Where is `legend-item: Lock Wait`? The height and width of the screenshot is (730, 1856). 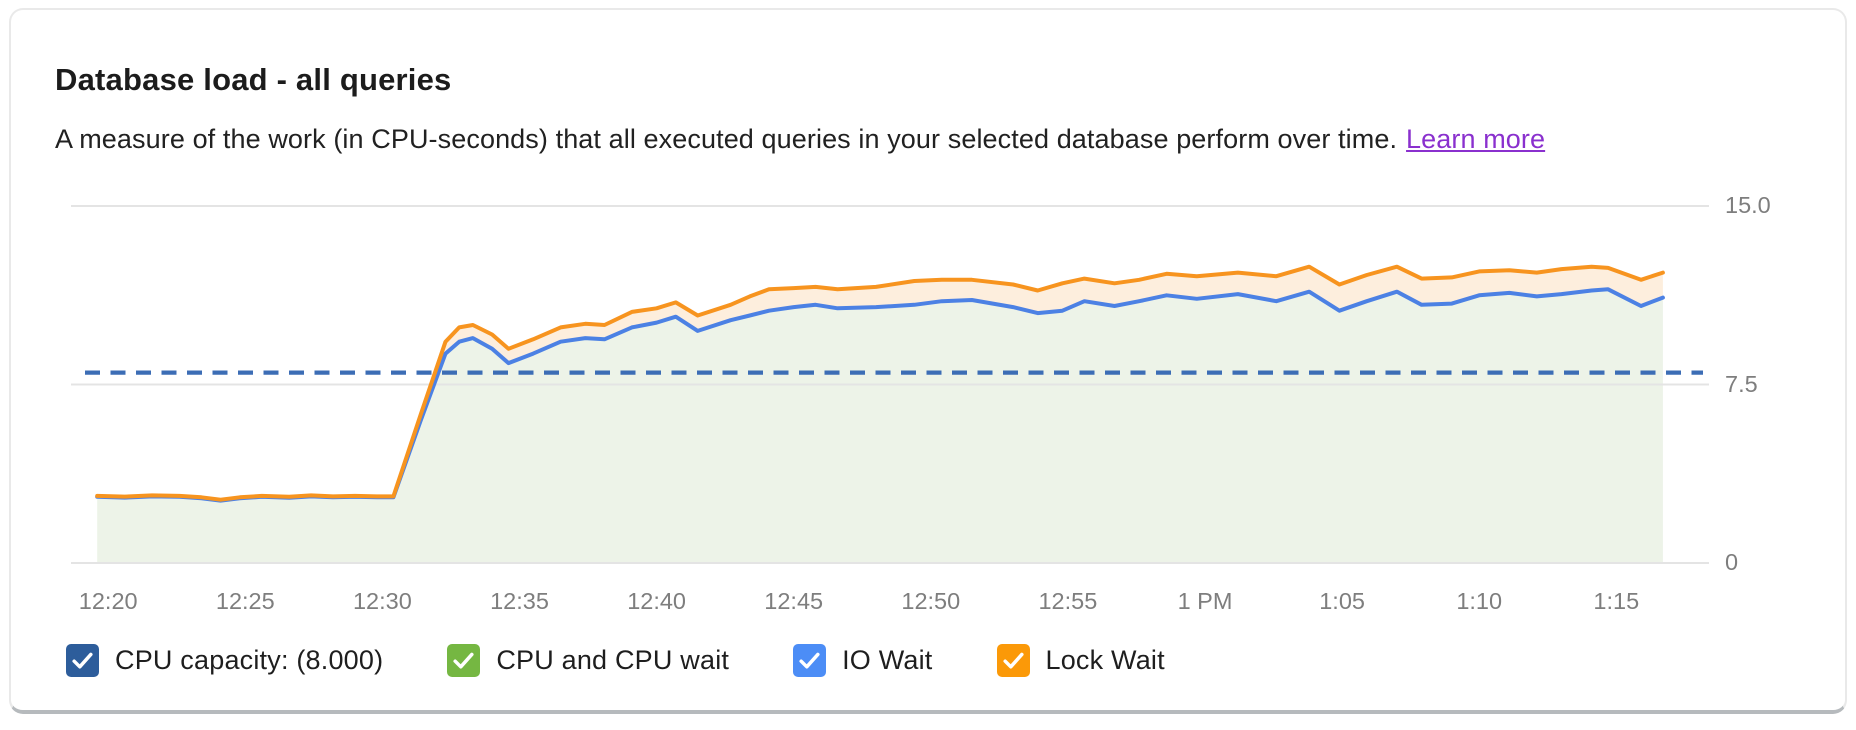 legend-item: Lock Wait is located at coordinates (1080, 660).